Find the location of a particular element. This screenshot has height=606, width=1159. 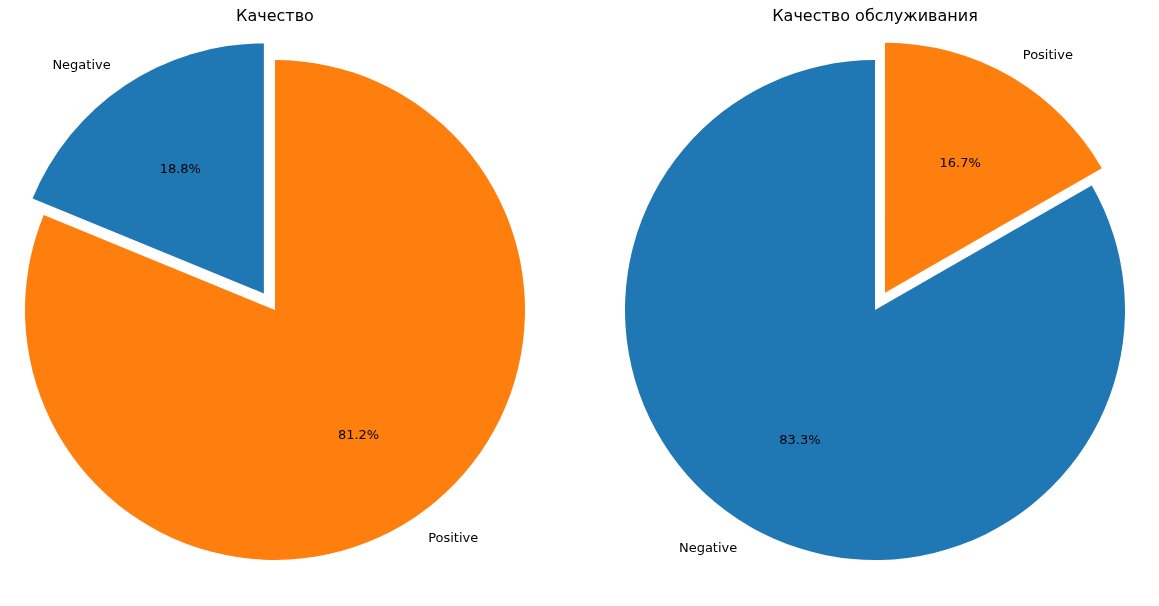

data-label: 16.7% is located at coordinates (960, 162).